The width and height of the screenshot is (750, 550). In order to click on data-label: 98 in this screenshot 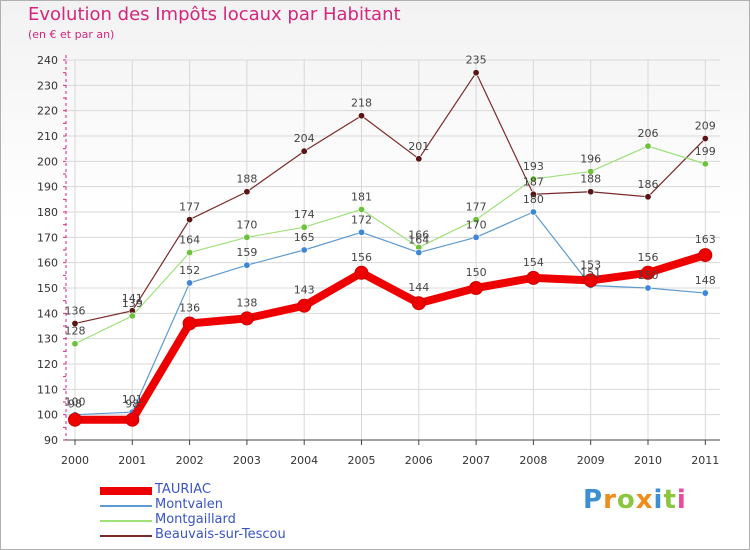, I will do `click(132, 404)`.